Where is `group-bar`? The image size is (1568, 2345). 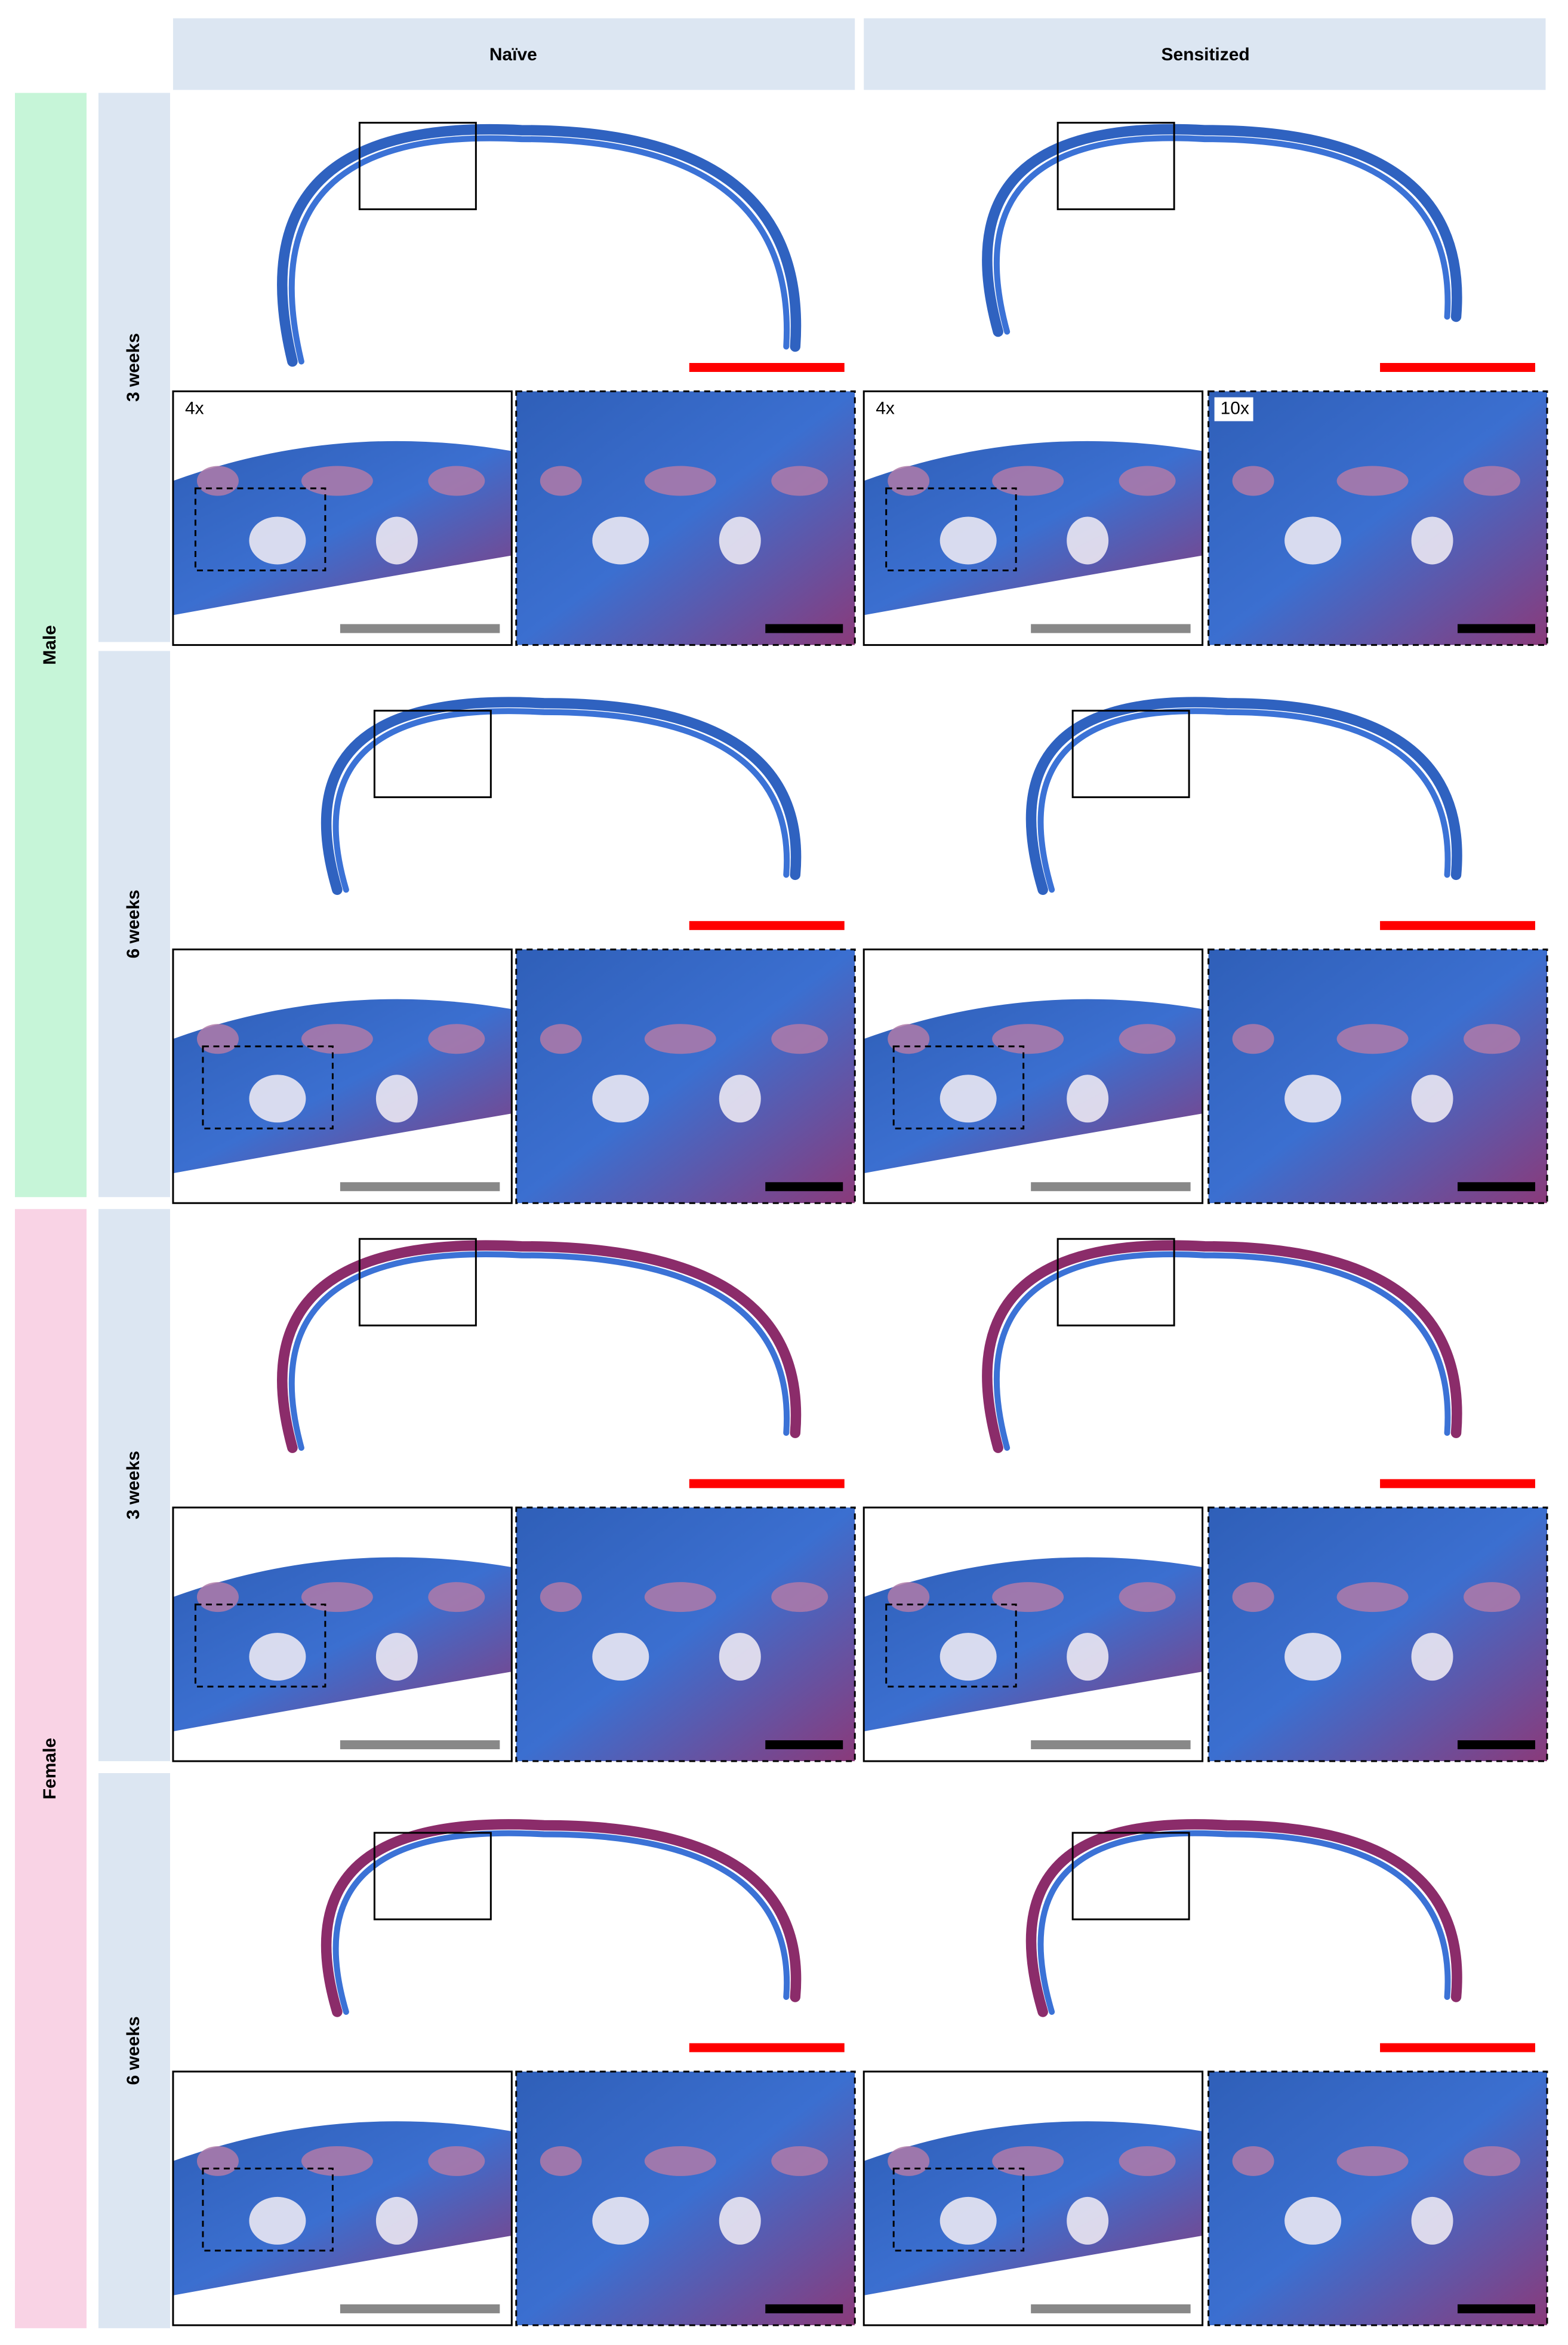 group-bar is located at coordinates (50, 646).